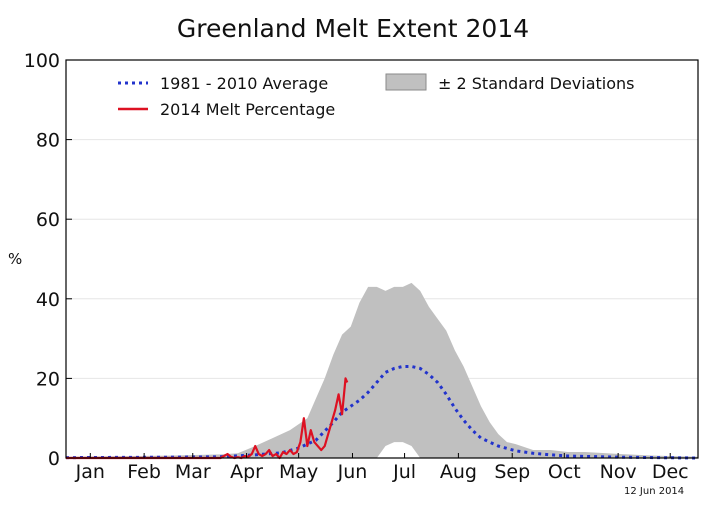  I want to click on x-tick-label: Nov, so click(618, 472).